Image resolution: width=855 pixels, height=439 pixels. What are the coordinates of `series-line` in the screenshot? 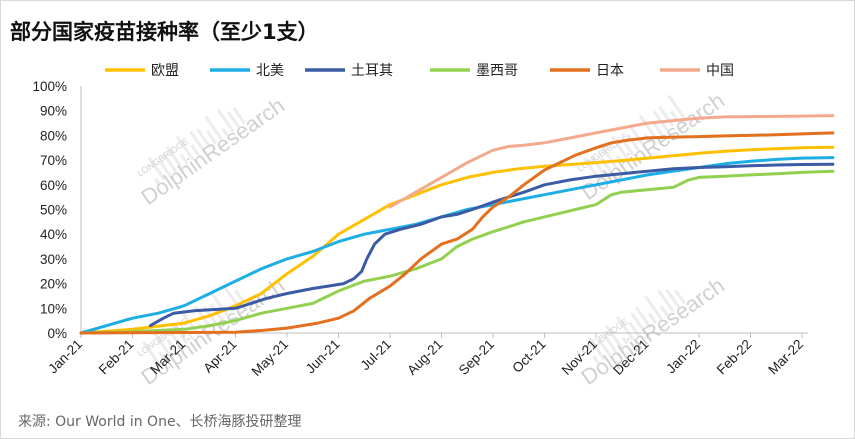 It's located at (611, 161).